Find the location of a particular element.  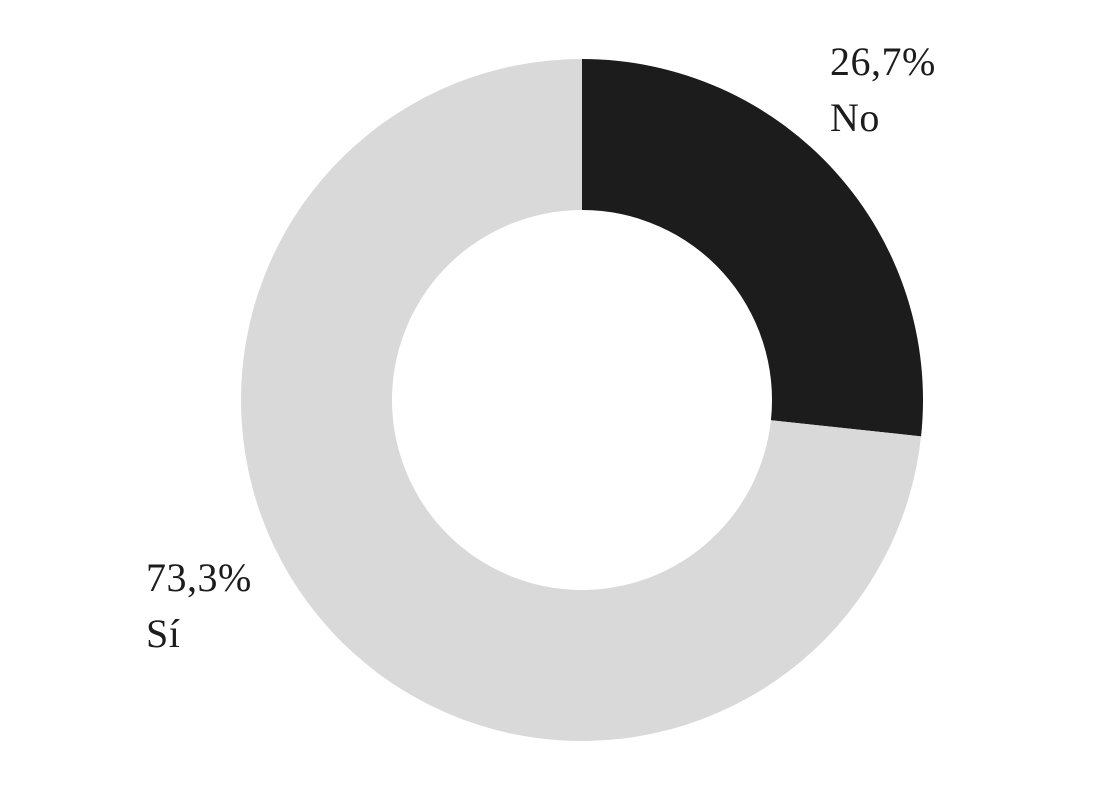

pie-slice-no is located at coordinates (753, 248).